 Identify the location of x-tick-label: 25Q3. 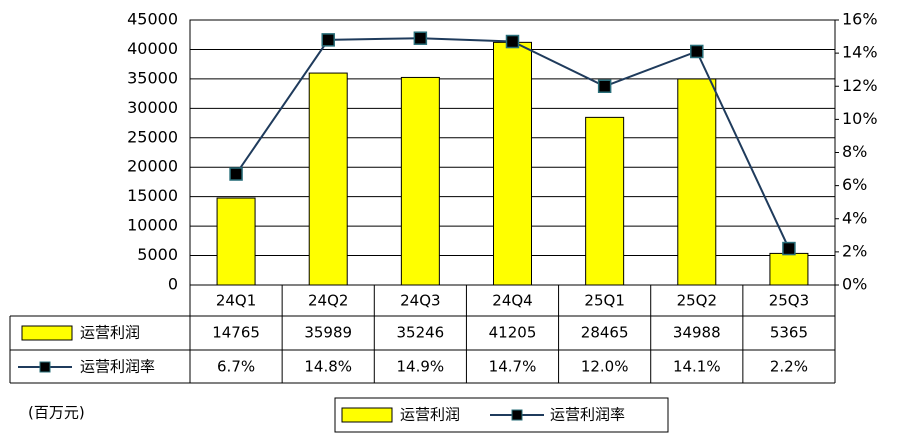
(789, 301).